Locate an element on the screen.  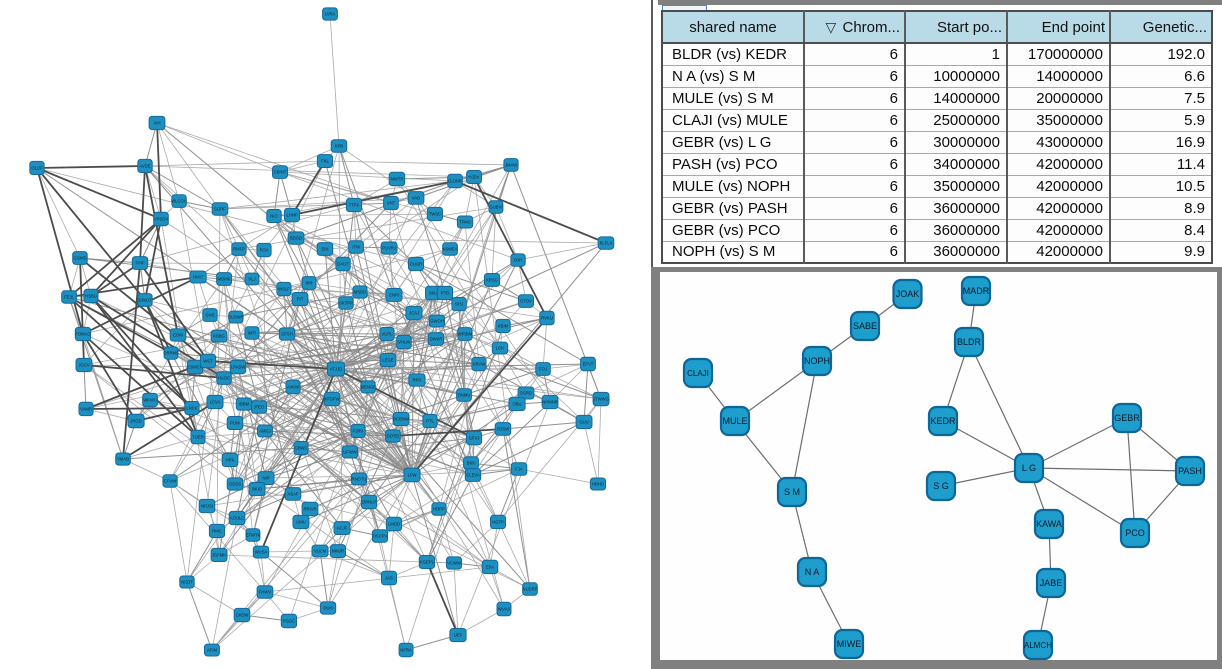
svg-text: RVKU is located at coordinates (547, 318).